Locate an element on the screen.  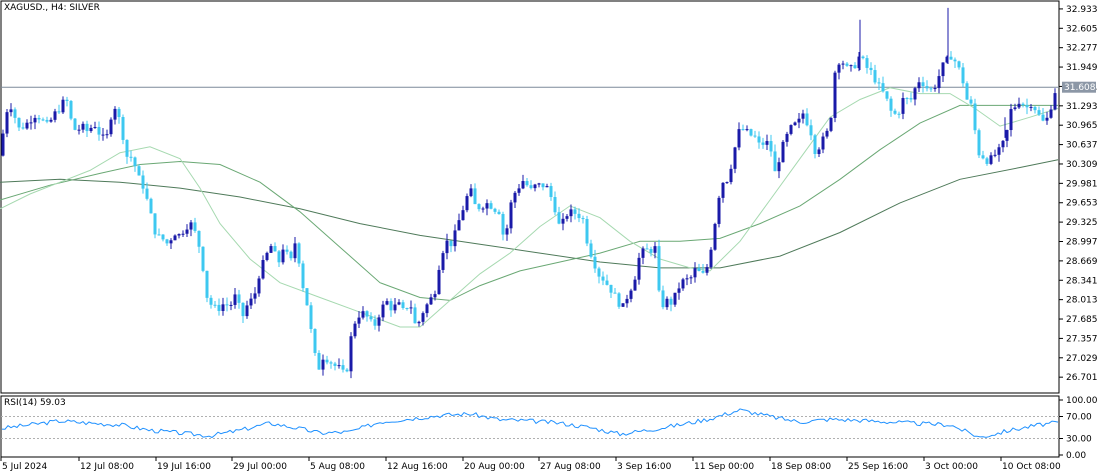
rsi-line is located at coordinates (530, 423).